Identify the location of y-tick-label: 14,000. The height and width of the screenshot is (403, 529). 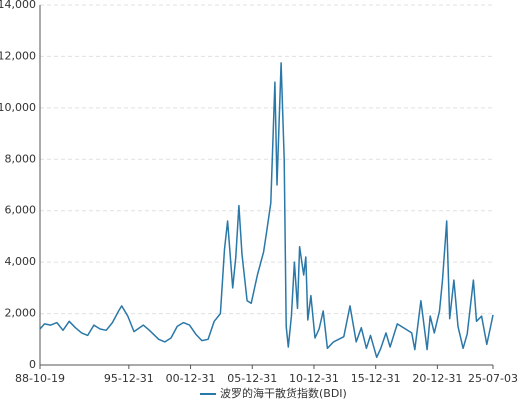
(18, 5).